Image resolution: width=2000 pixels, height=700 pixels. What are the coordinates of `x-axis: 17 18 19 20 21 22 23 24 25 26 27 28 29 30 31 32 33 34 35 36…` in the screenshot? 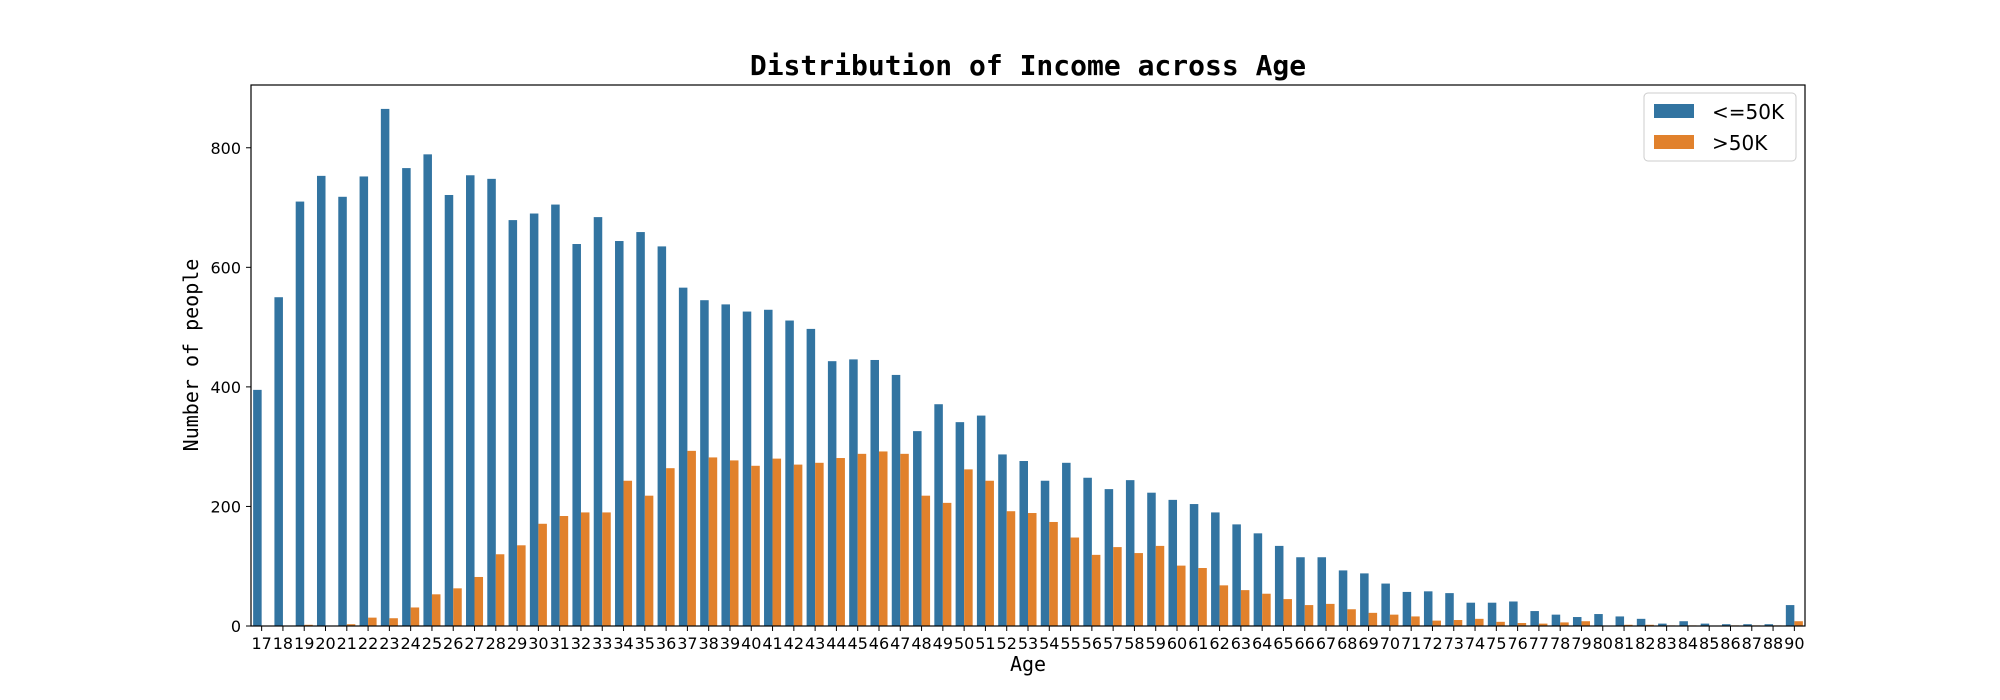 It's located at (1028, 639).